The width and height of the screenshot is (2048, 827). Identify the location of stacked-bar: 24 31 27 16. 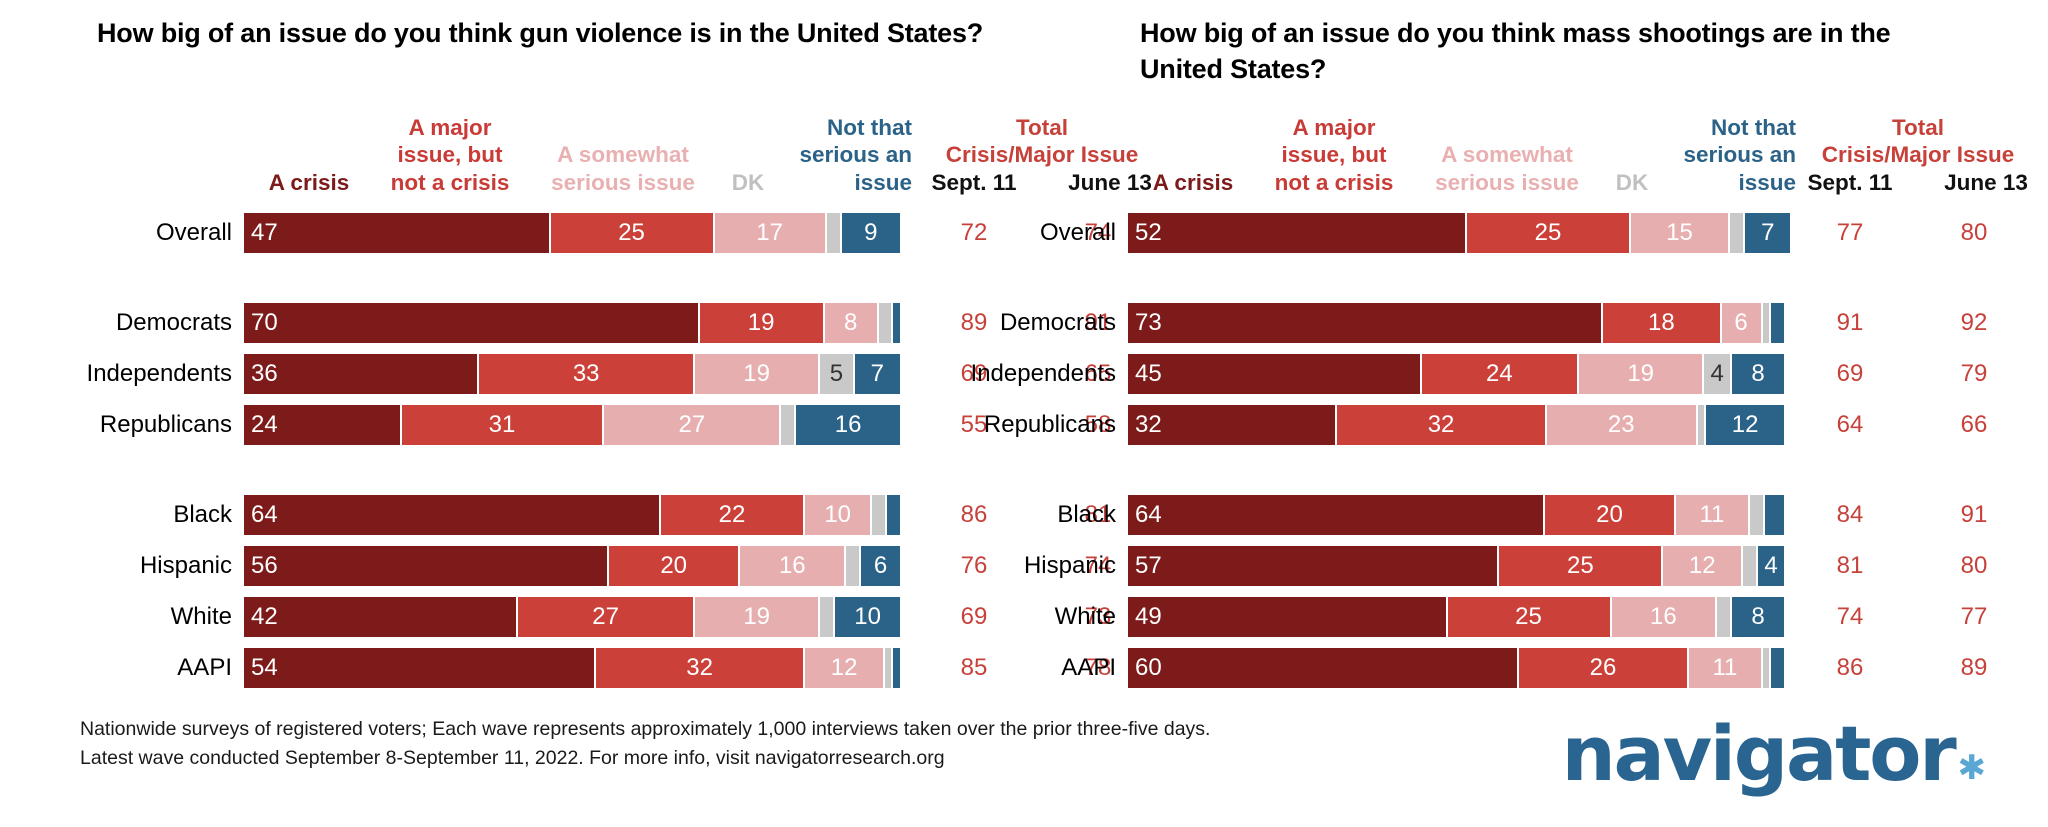
(573, 425).